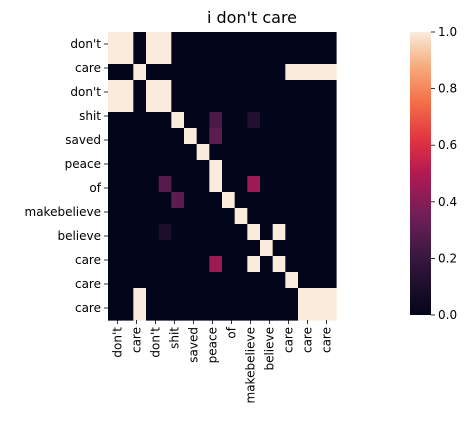  Describe the element at coordinates (270, 349) in the screenshot. I see `x-tick-label: believe` at that location.